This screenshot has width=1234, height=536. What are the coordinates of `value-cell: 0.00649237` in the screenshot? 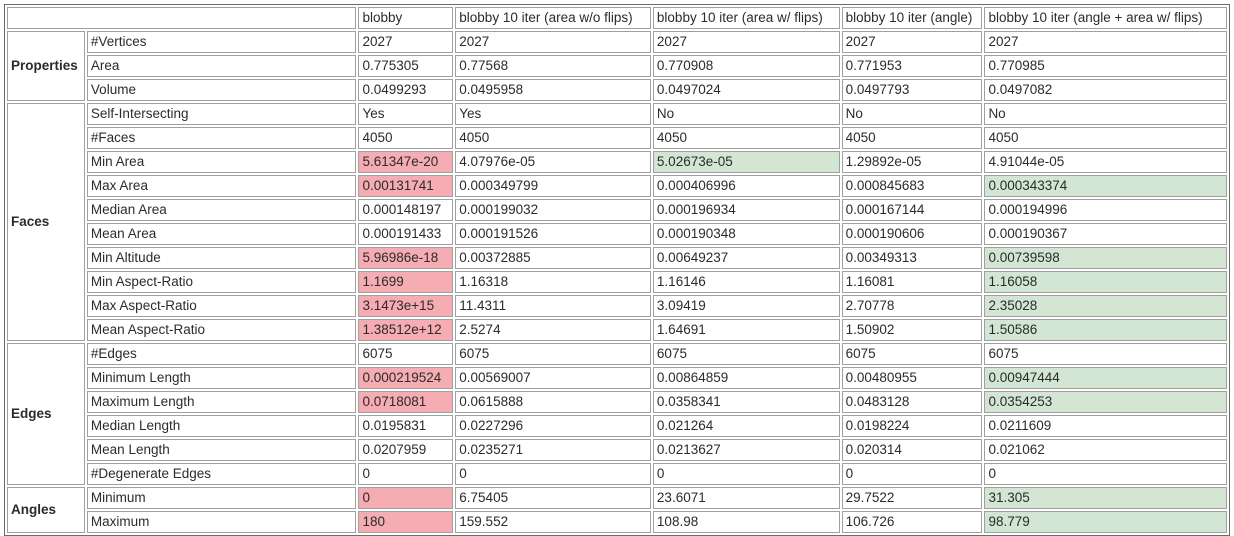 It's located at (746, 258).